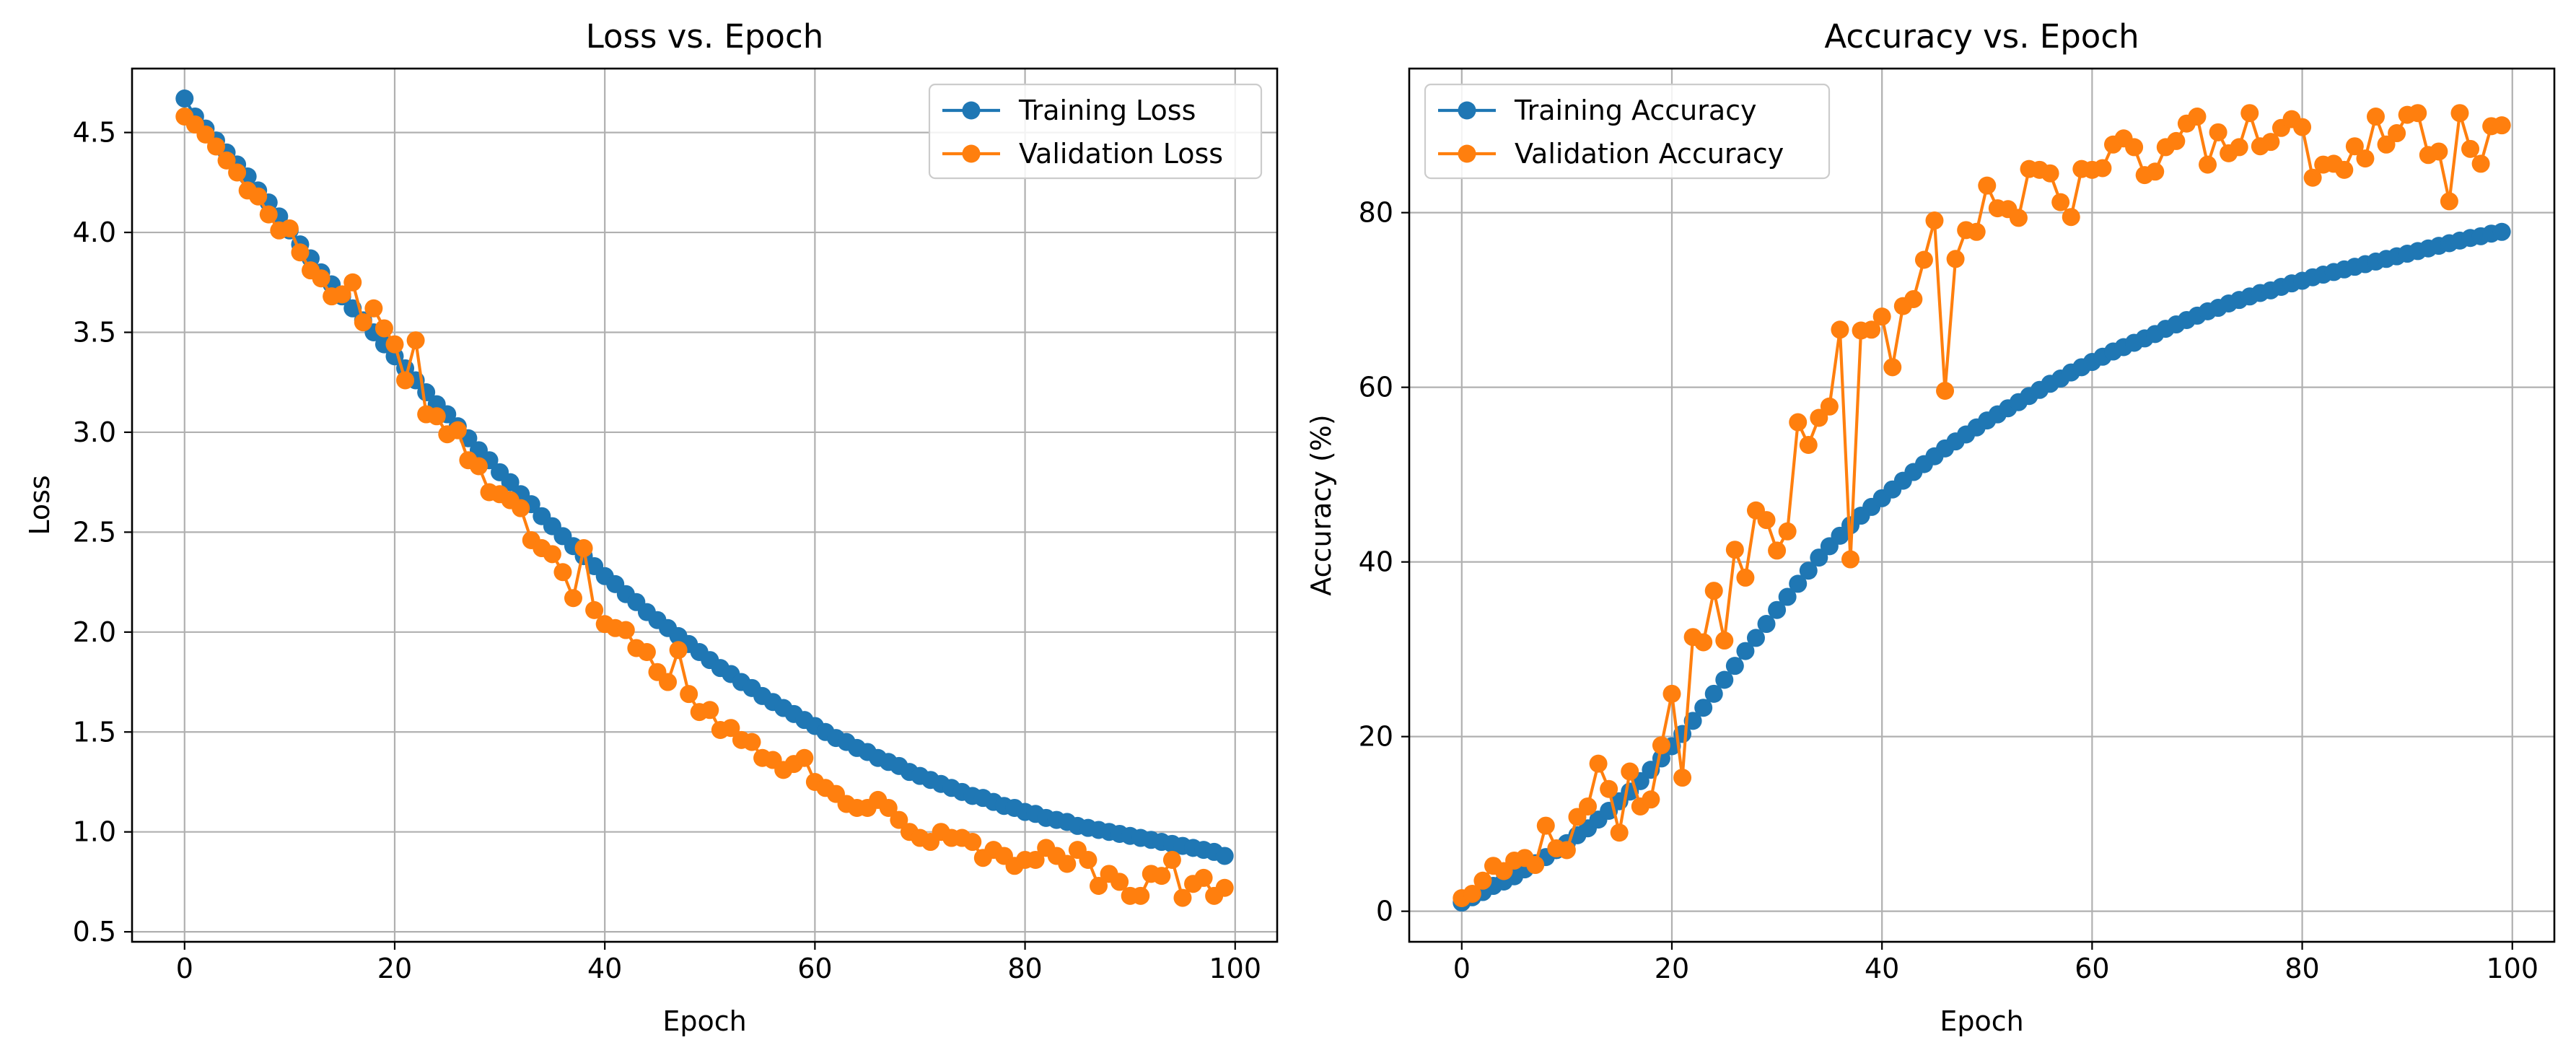 The width and height of the screenshot is (2576, 1058). I want to click on loss-x-tick-label: 0, so click(184, 968).